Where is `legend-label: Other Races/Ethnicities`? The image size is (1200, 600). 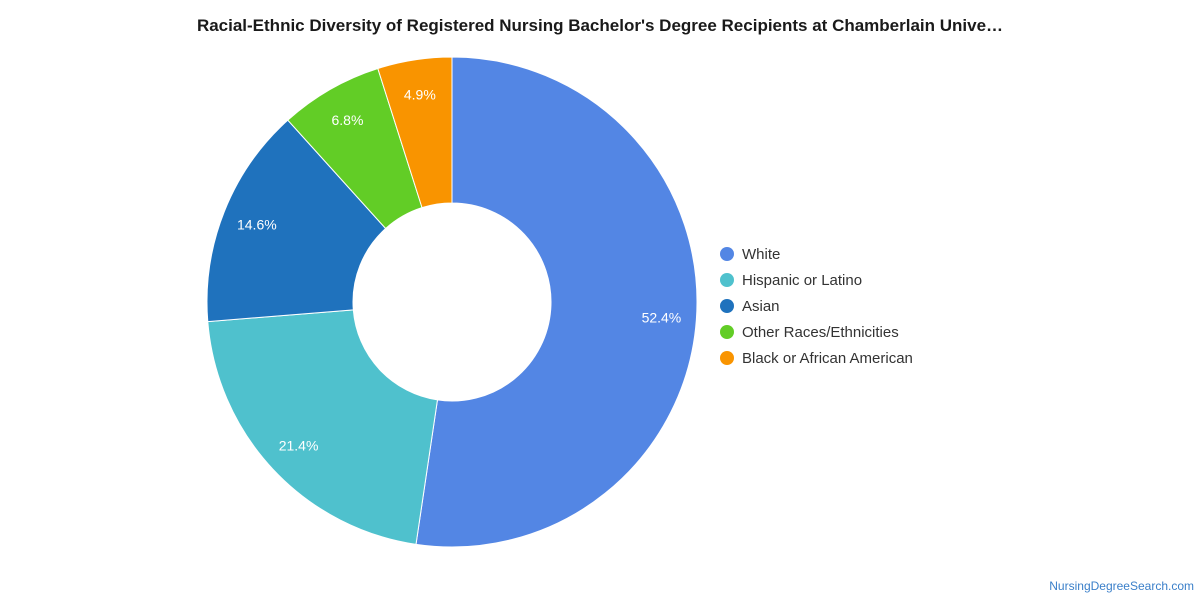
legend-label: Other Races/Ethnicities is located at coordinates (820, 332).